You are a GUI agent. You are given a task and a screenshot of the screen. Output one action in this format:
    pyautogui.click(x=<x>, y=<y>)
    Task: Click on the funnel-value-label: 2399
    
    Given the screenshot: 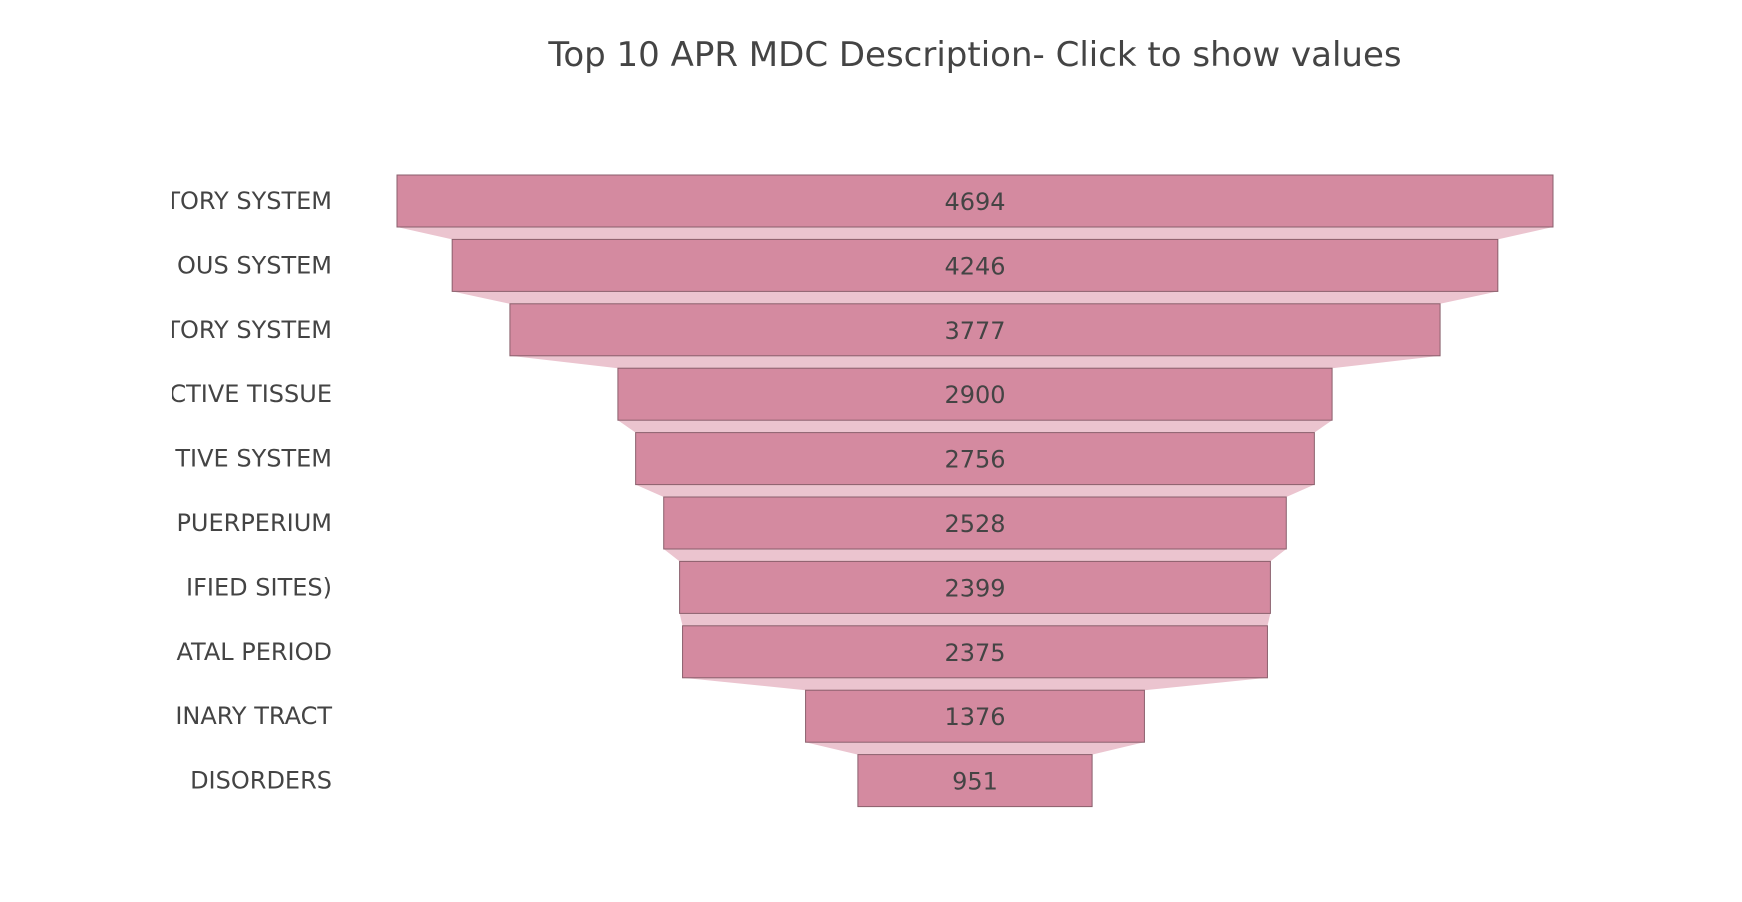 What is the action you would take?
    pyautogui.click(x=974, y=588)
    